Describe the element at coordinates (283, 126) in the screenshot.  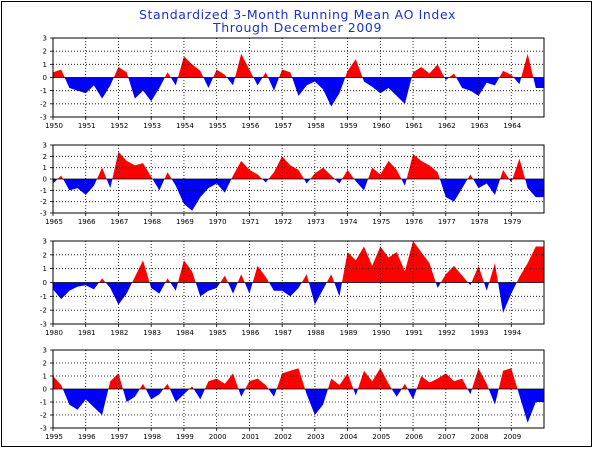
I see `x-tick-label: 1957` at that location.